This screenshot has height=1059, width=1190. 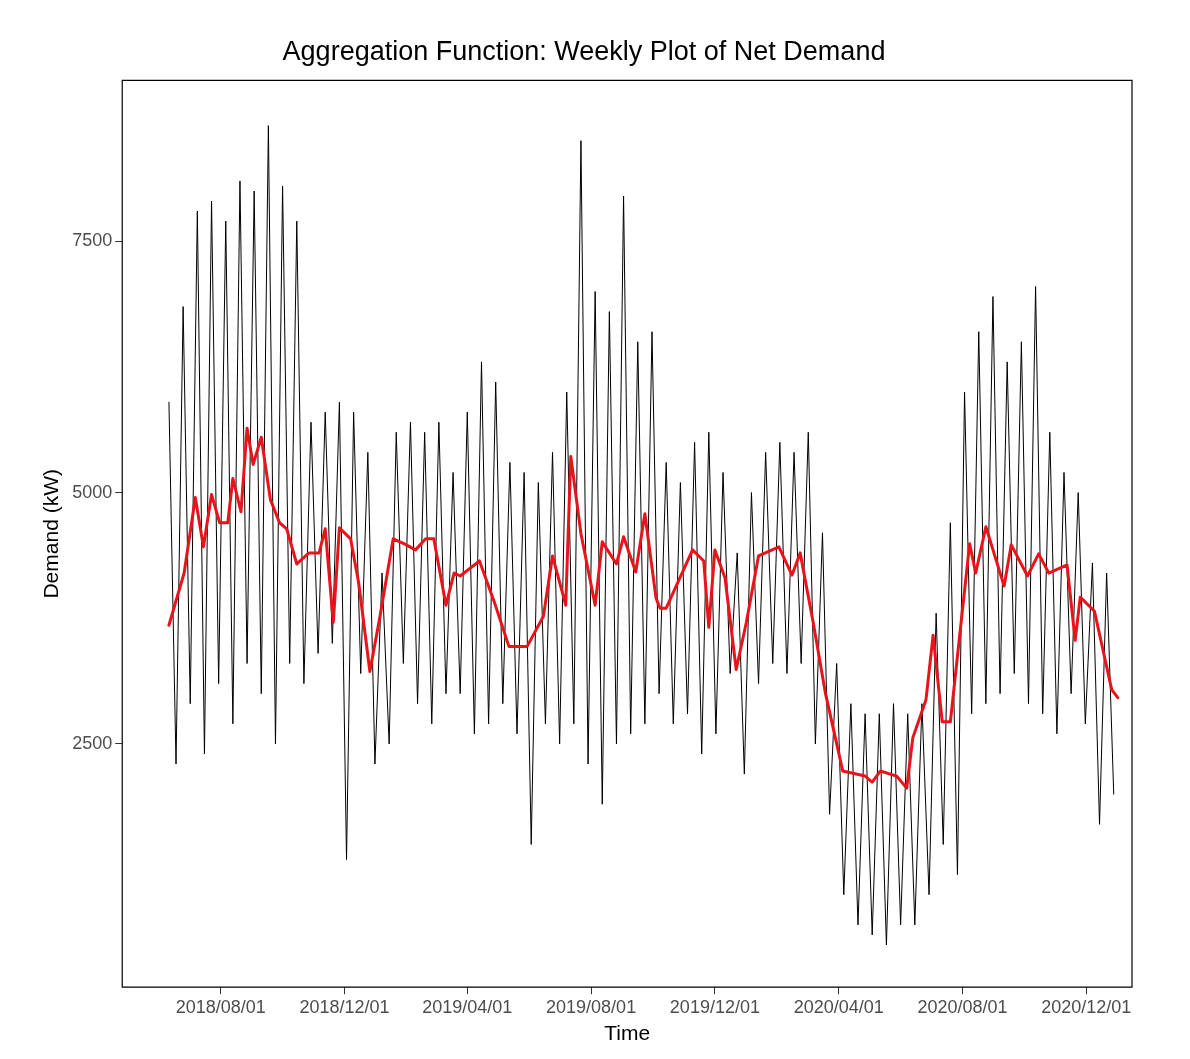 I want to click on x-tick-label: 2020/12/01, so click(x=1086, y=1006).